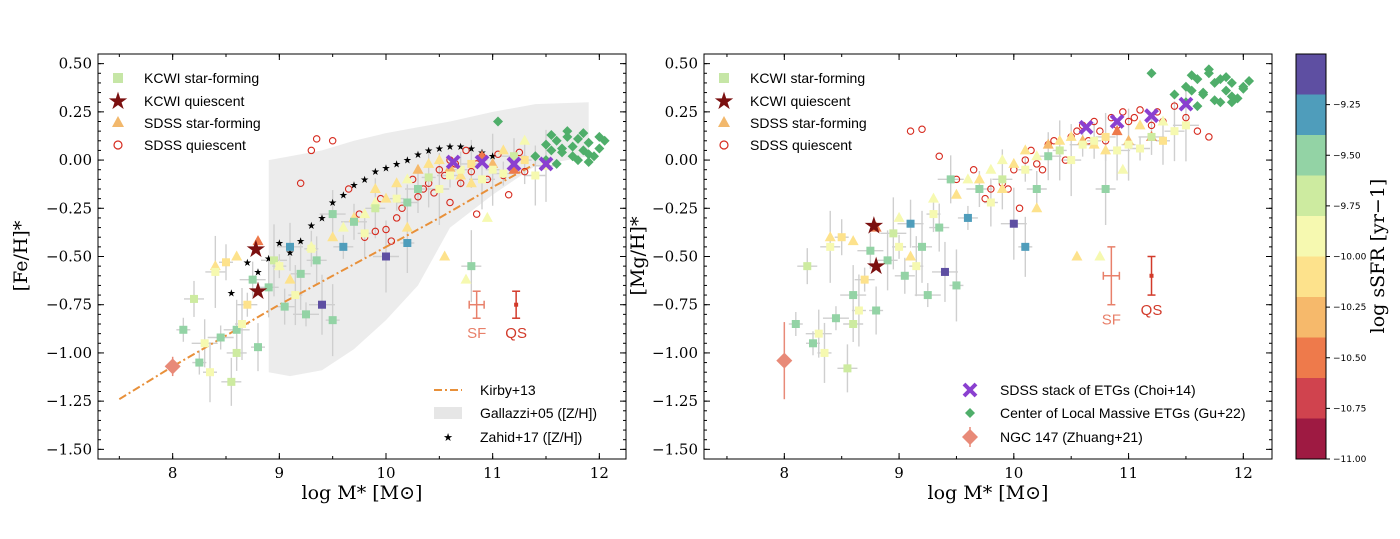 The width and height of the screenshot is (1400, 539). I want to click on legend-label: SDSS quiescent, so click(801, 145).